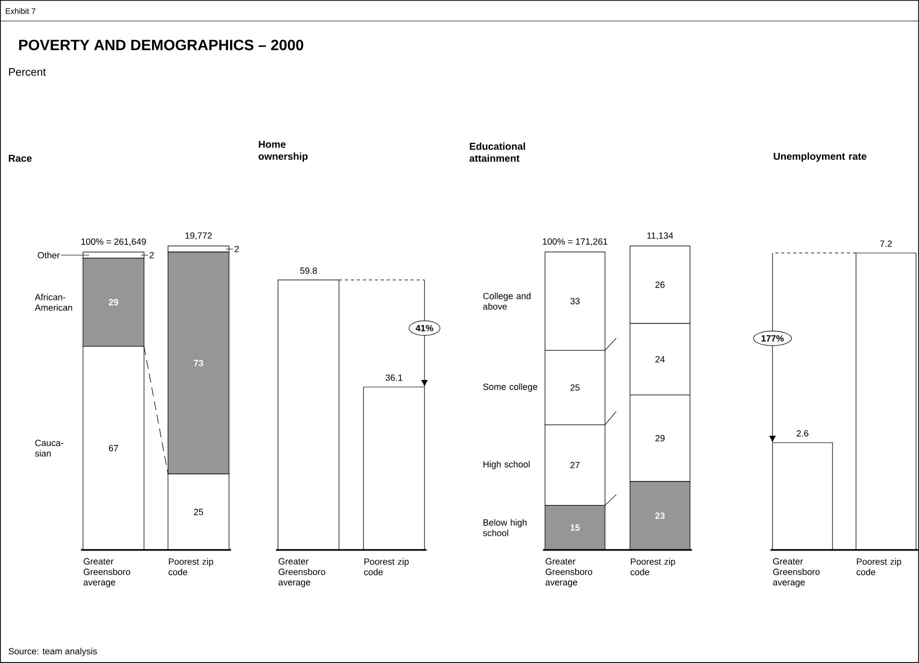  Describe the element at coordinates (113, 242) in the screenshot. I see `text: 100% = 261,649` at that location.